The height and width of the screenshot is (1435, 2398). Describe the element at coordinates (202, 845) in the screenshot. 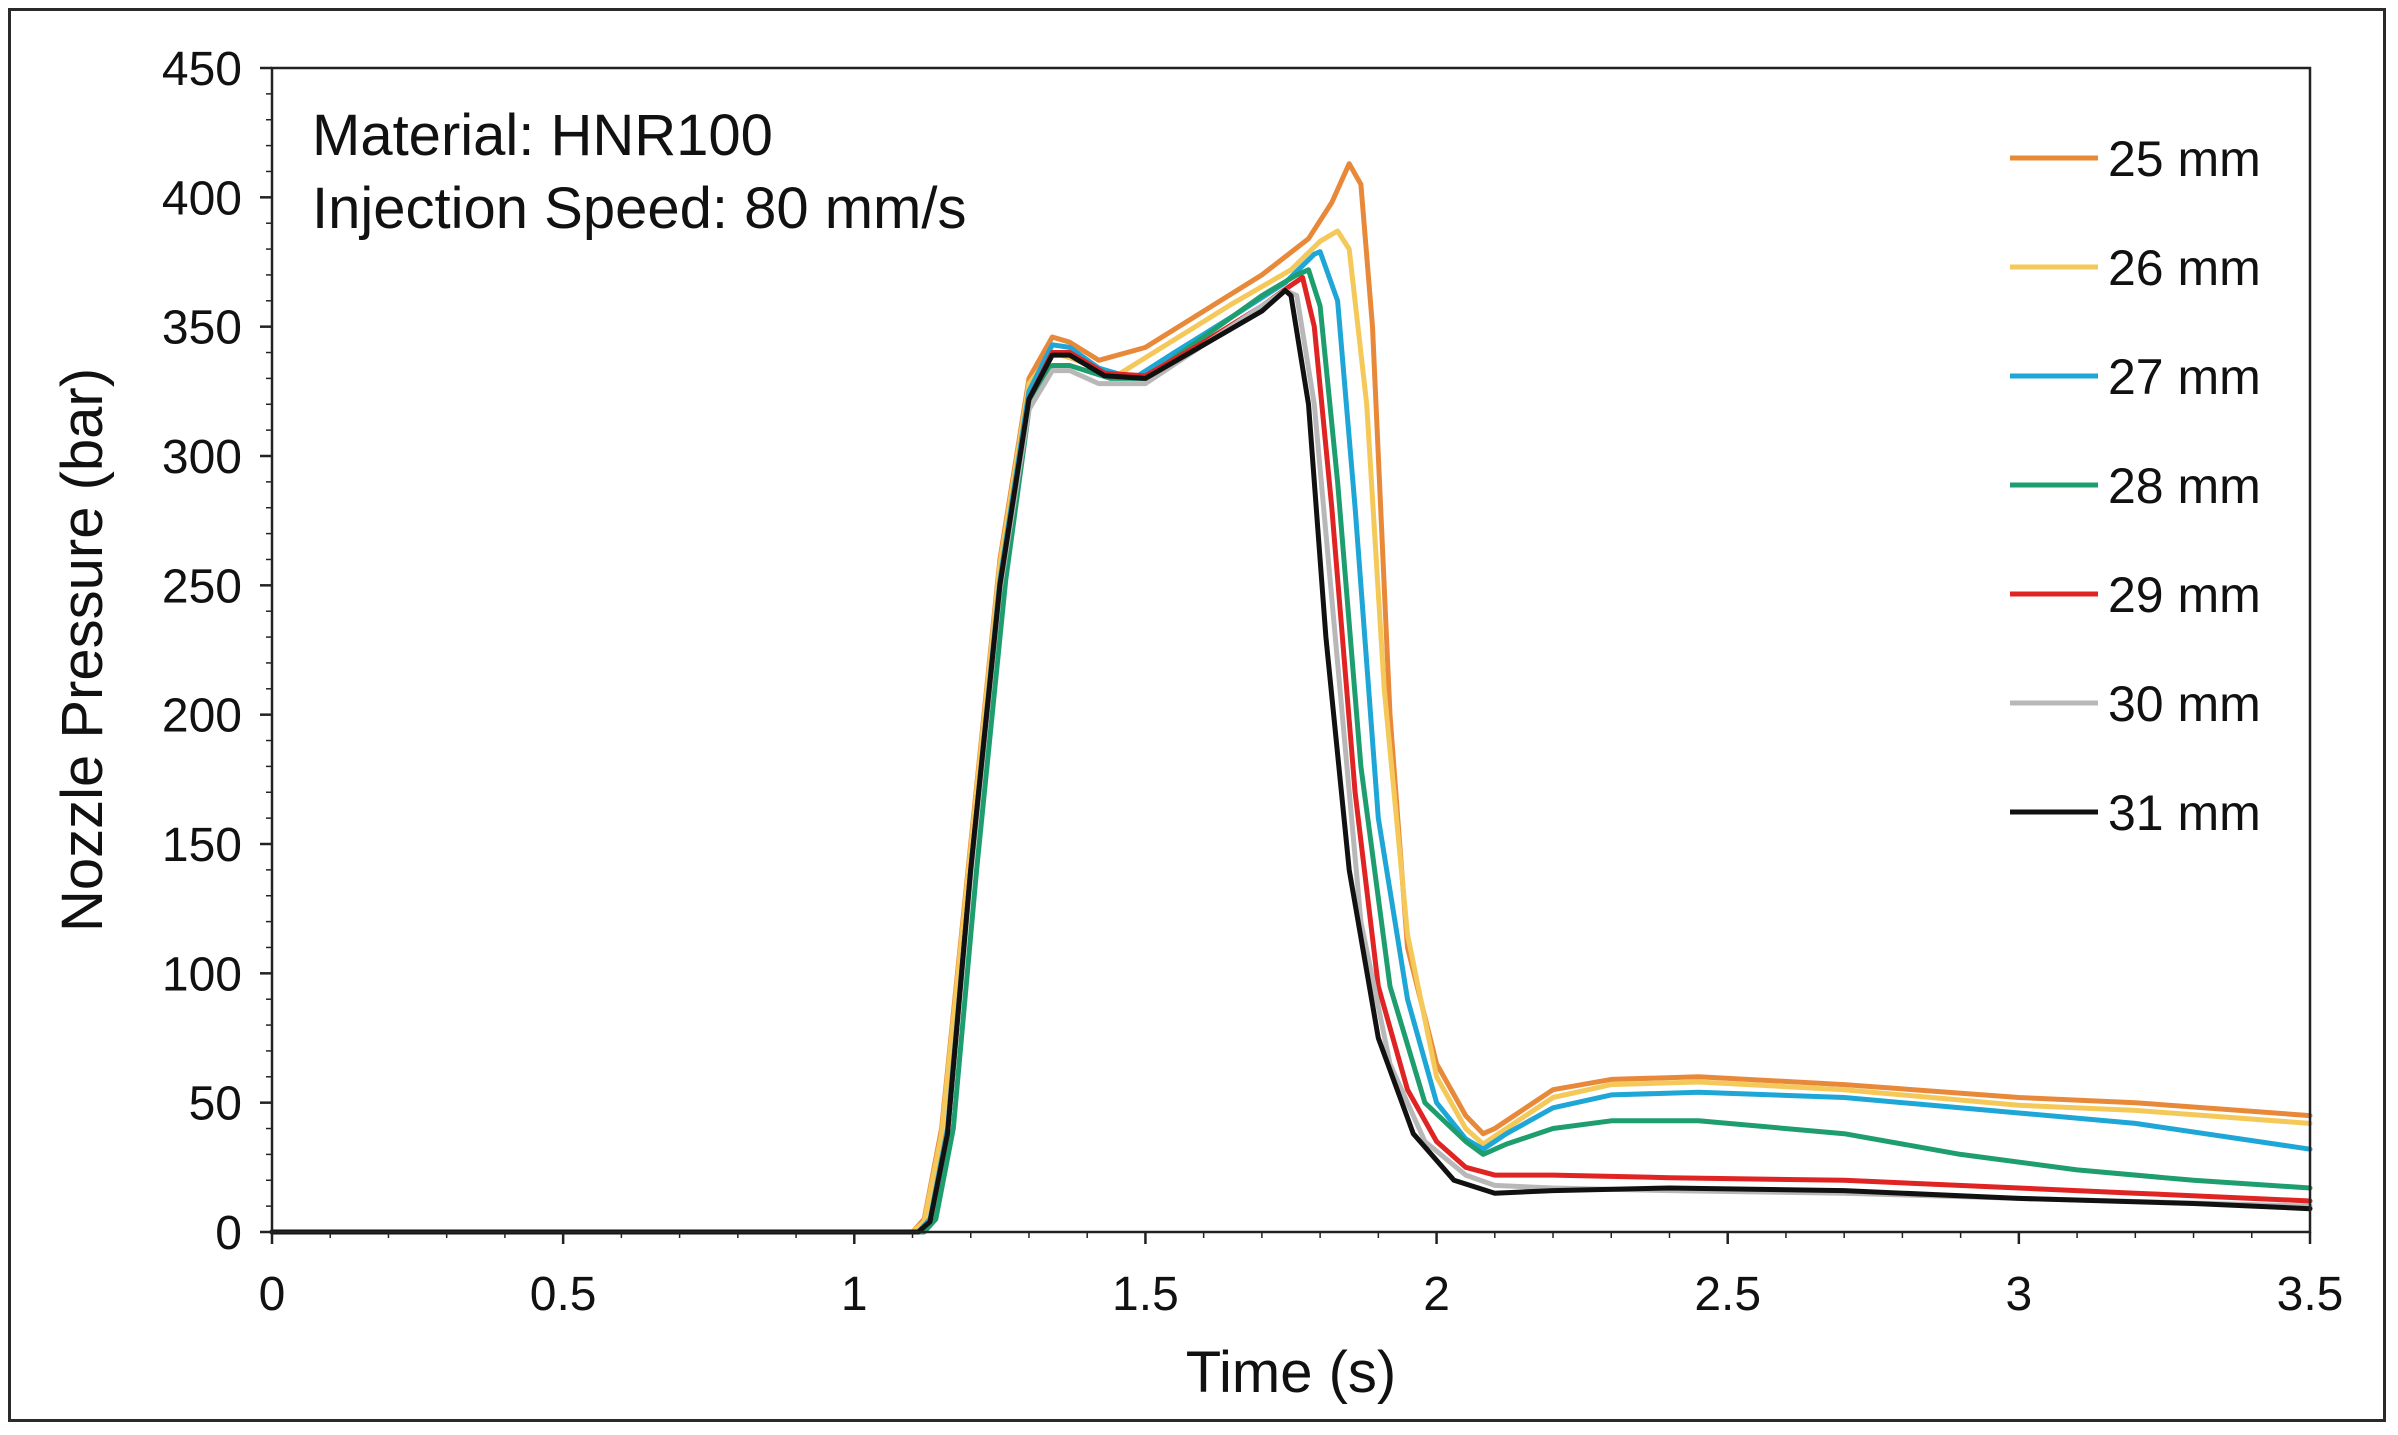

I see `y-tick-label: 150` at that location.